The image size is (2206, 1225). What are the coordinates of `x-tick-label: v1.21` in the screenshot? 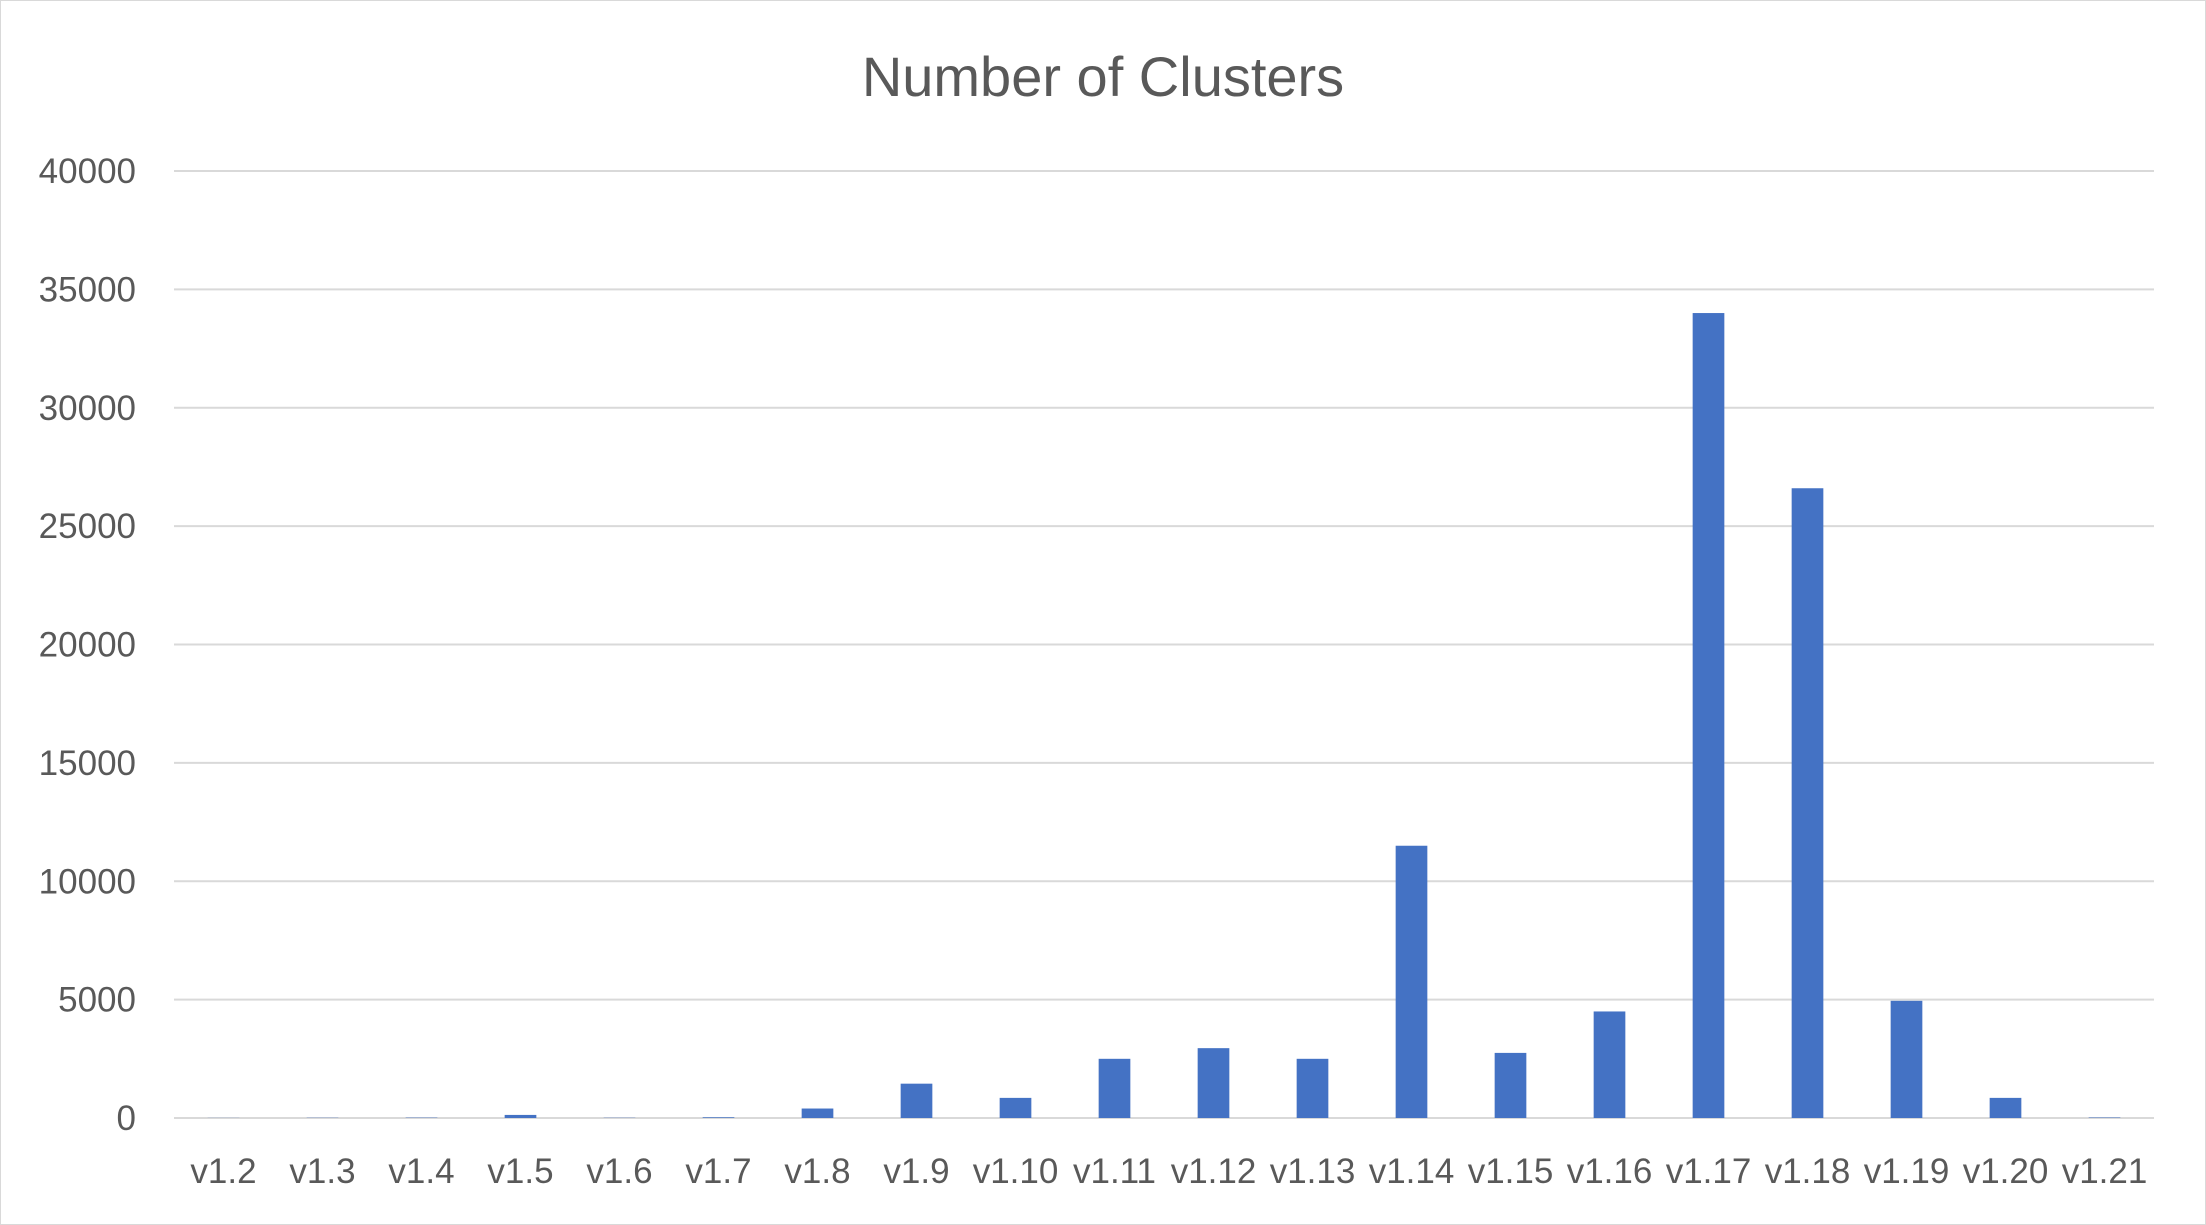 It's located at (2105, 1171).